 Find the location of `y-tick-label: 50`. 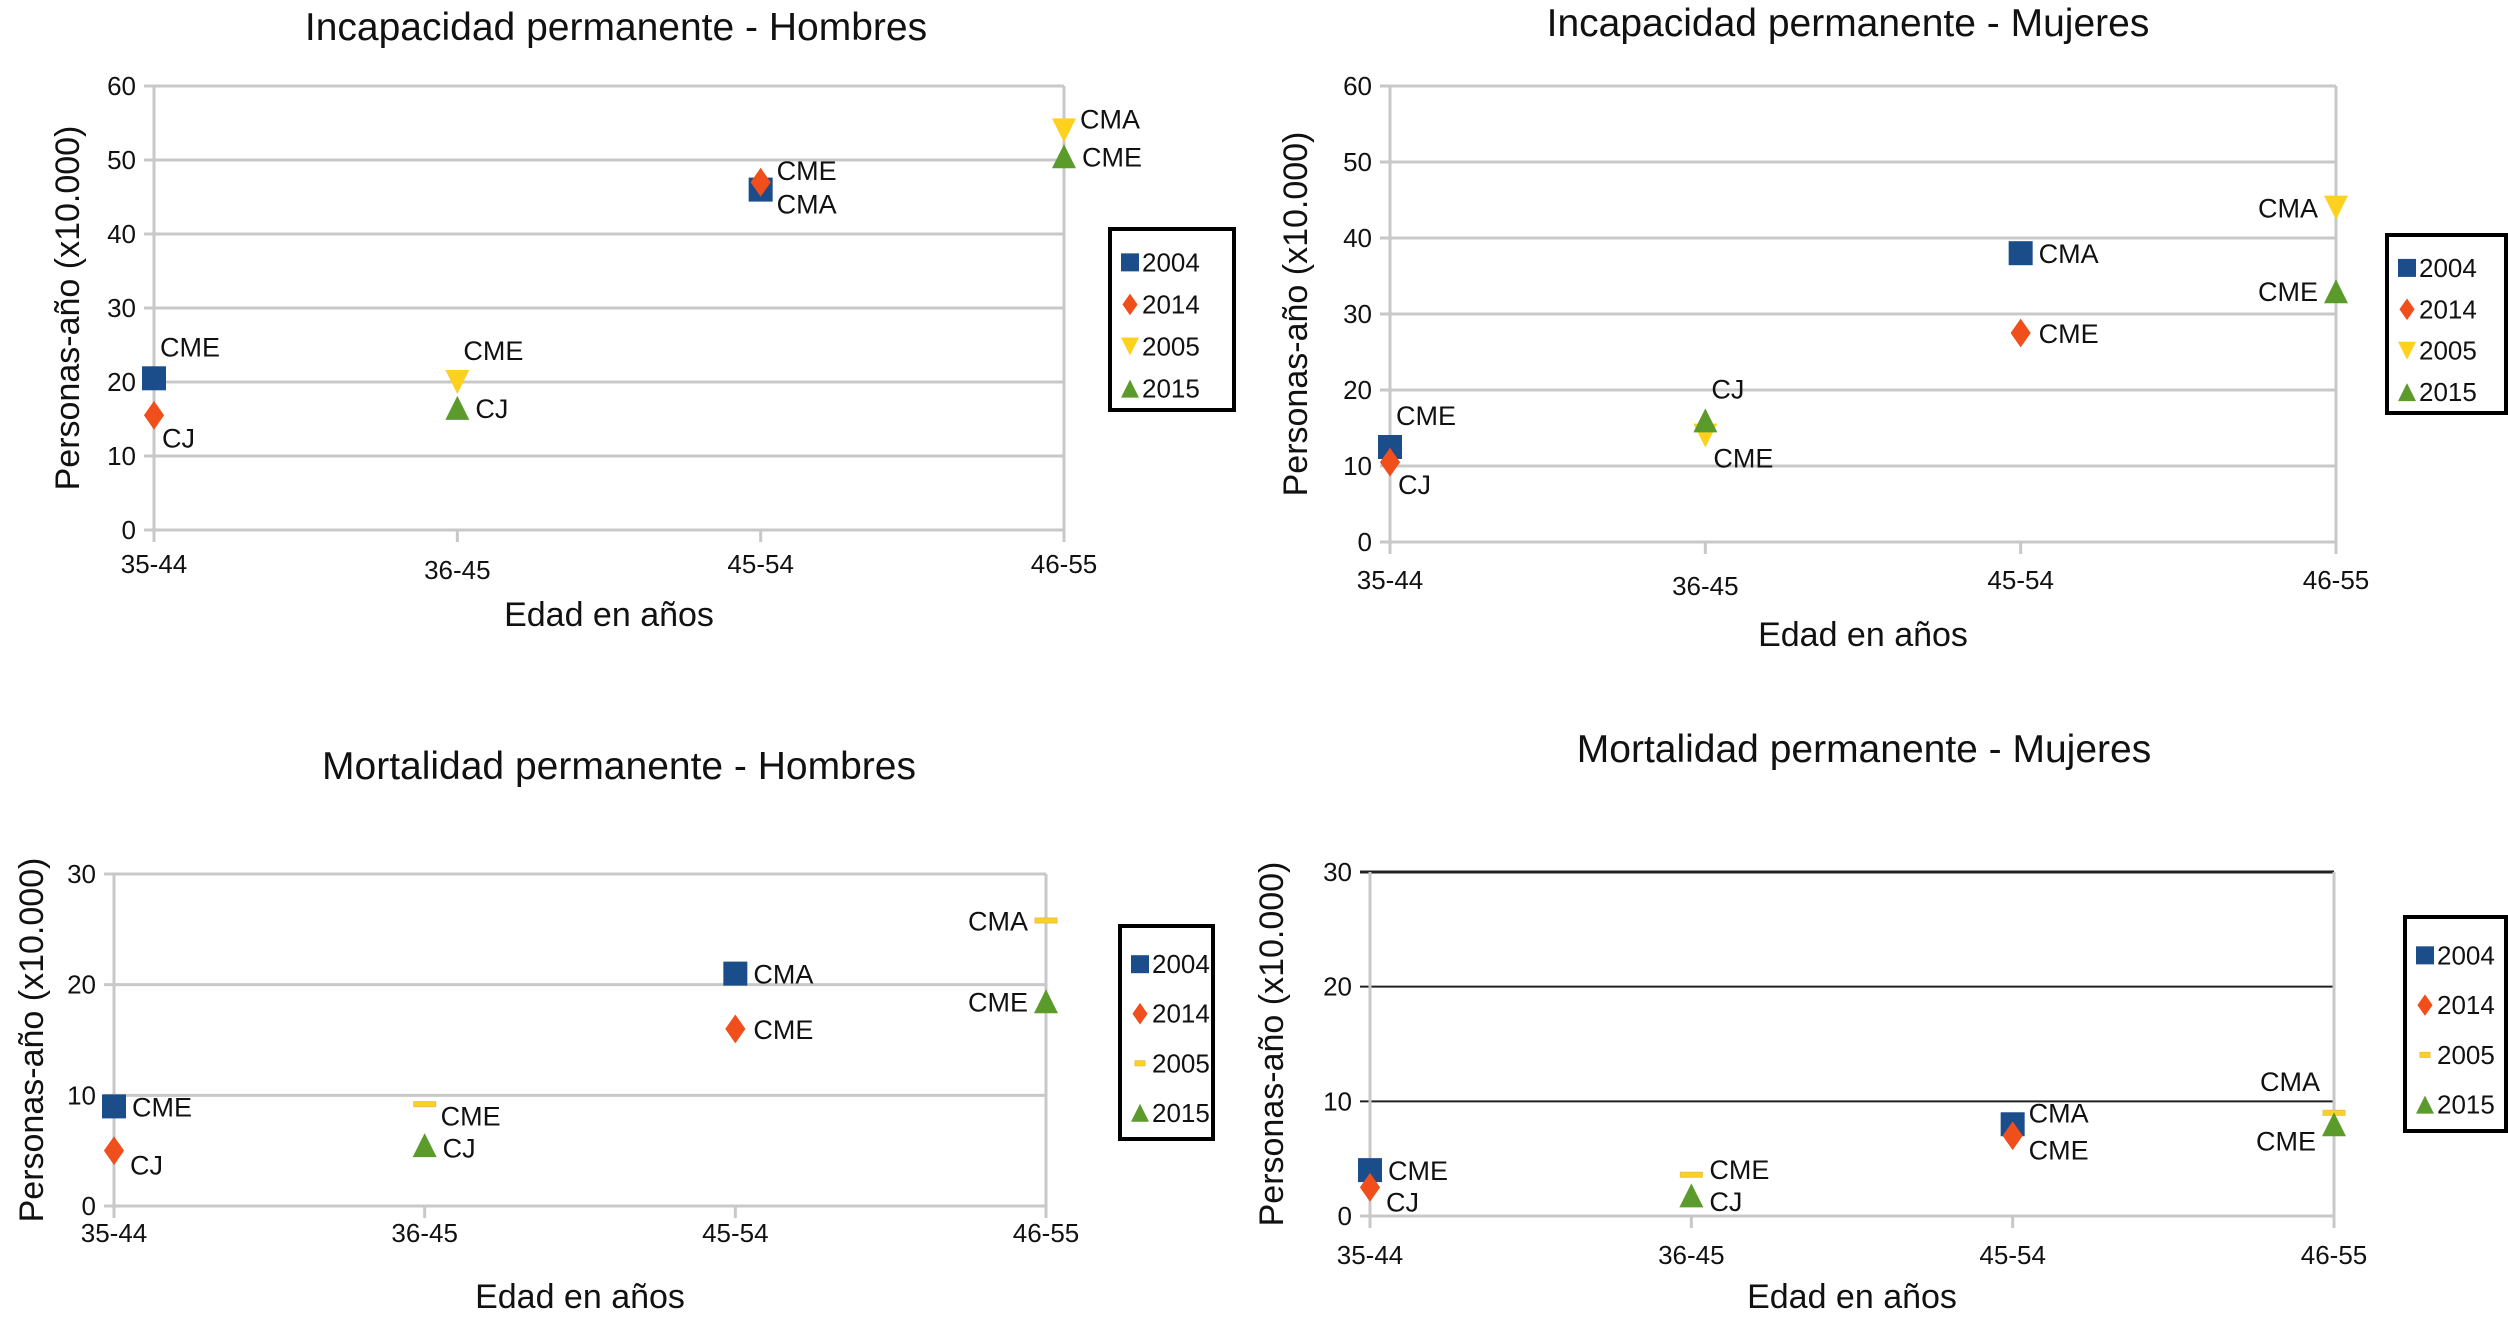

y-tick-label: 50 is located at coordinates (1357, 162).